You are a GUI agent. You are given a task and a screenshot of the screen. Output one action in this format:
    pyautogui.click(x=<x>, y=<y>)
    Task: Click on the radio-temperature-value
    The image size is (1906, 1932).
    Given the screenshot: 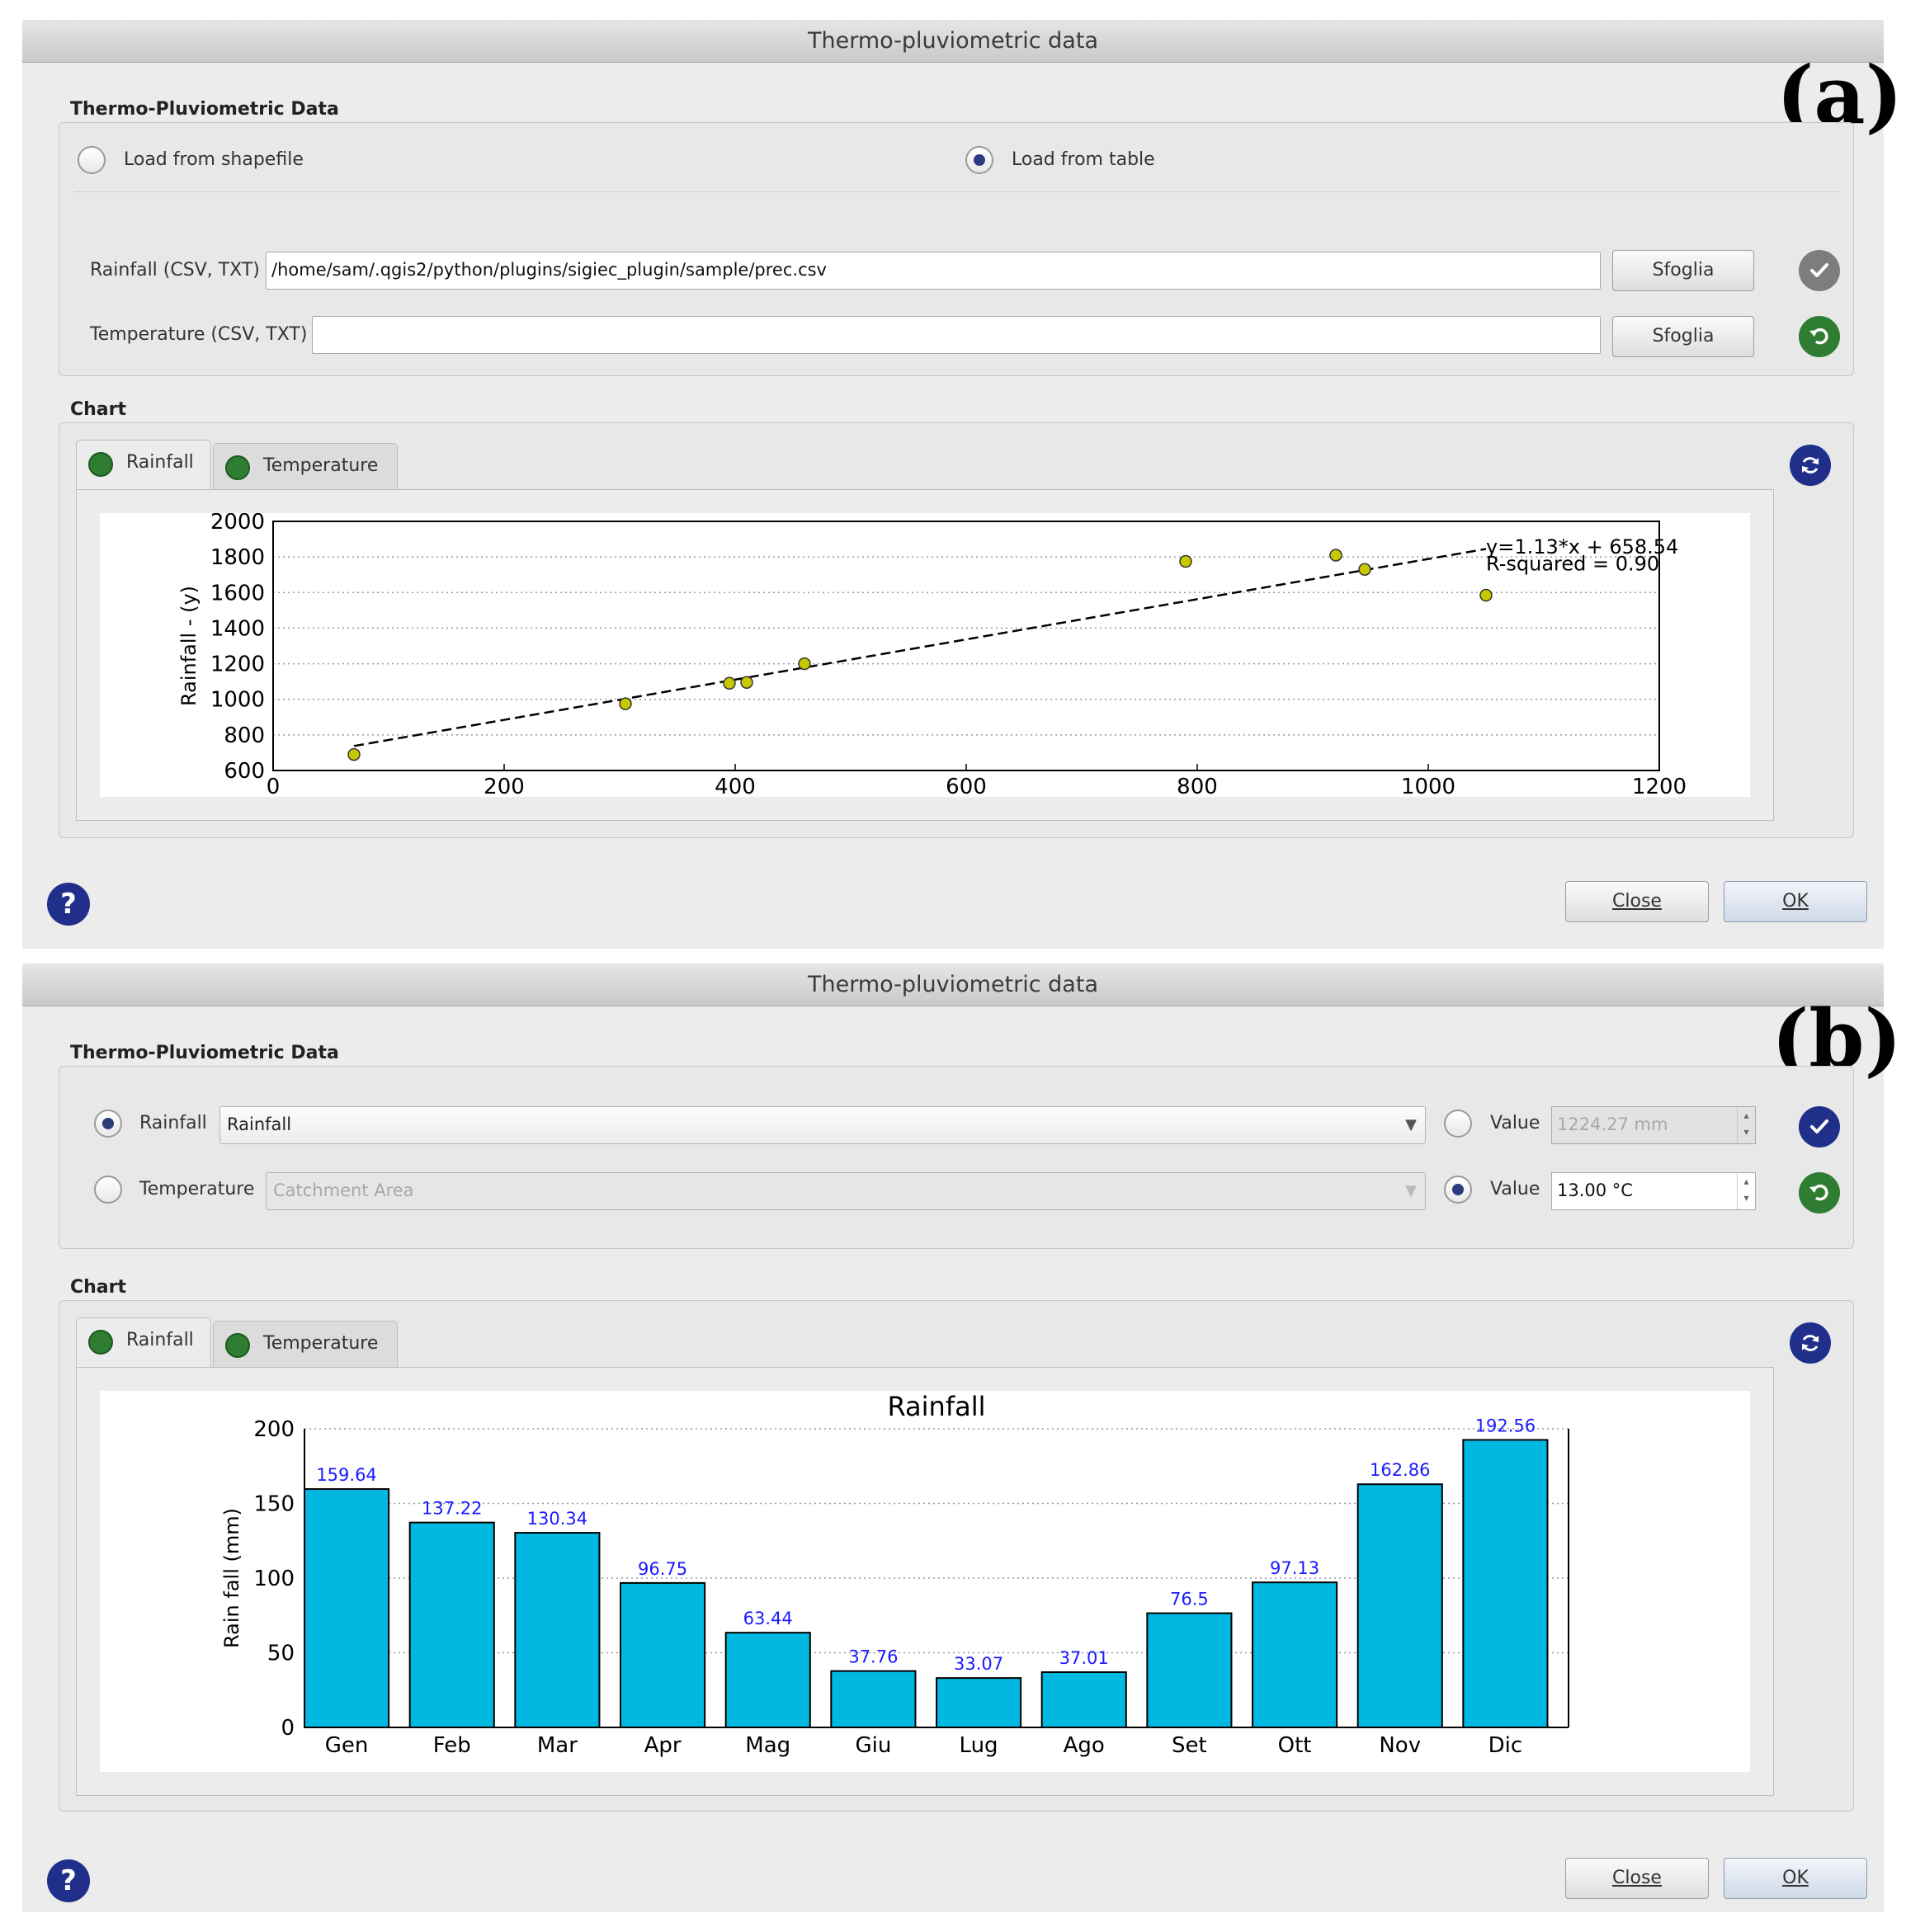 What is the action you would take?
    pyautogui.click(x=1458, y=1190)
    